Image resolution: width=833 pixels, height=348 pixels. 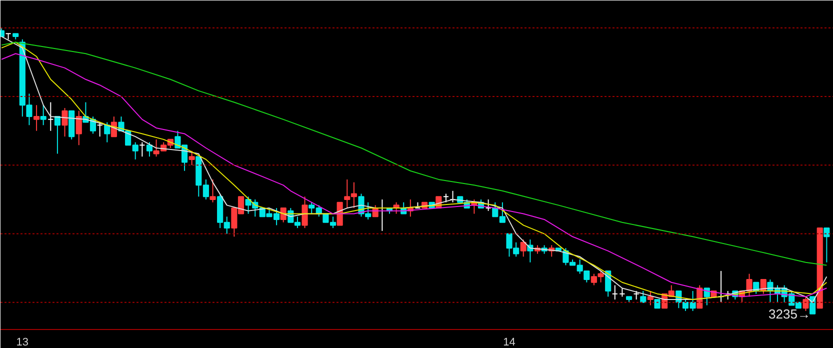 I want to click on annotation: 3235→, so click(x=789, y=314).